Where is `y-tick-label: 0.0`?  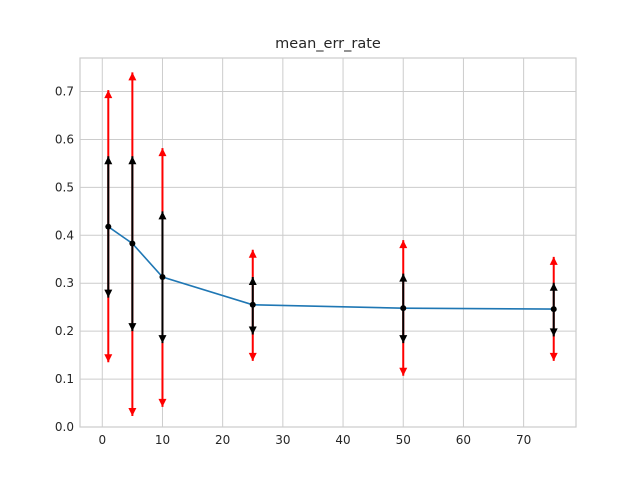
y-tick-label: 0.0 is located at coordinates (64, 427).